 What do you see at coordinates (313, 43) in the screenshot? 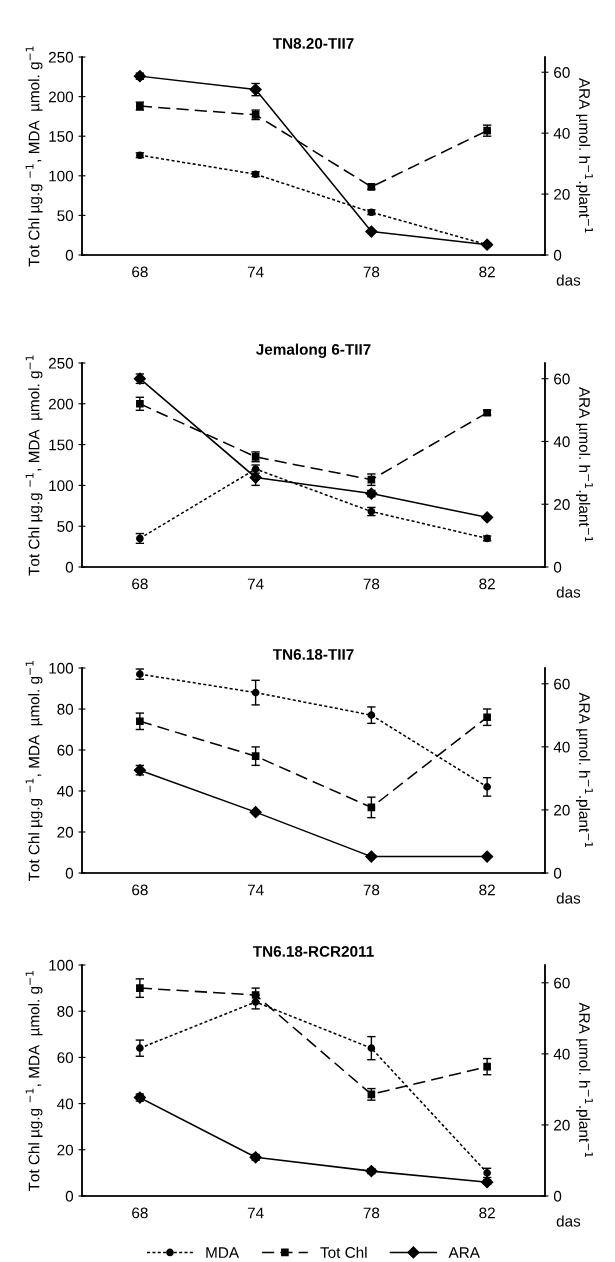
I see `chart-title: TN8.20-TII7` at bounding box center [313, 43].